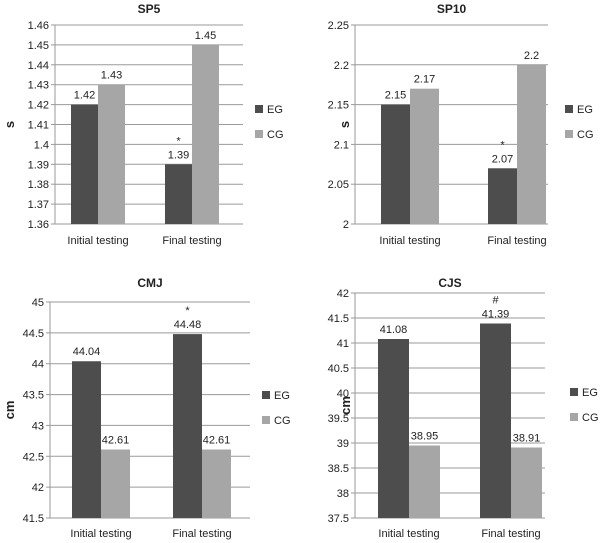  Describe the element at coordinates (495, 301) in the screenshot. I see `significance-marker: #` at that location.